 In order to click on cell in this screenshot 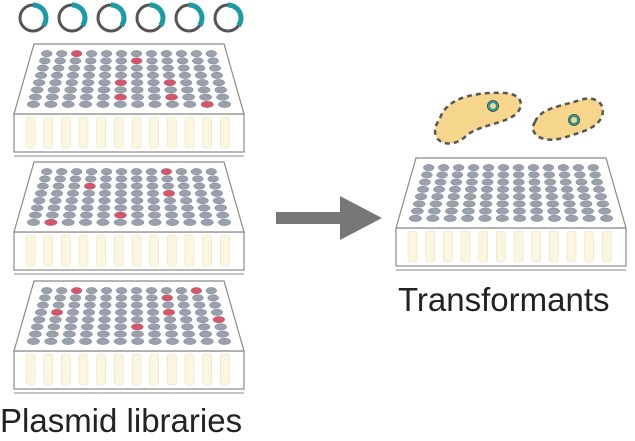, I will do `click(478, 118)`.